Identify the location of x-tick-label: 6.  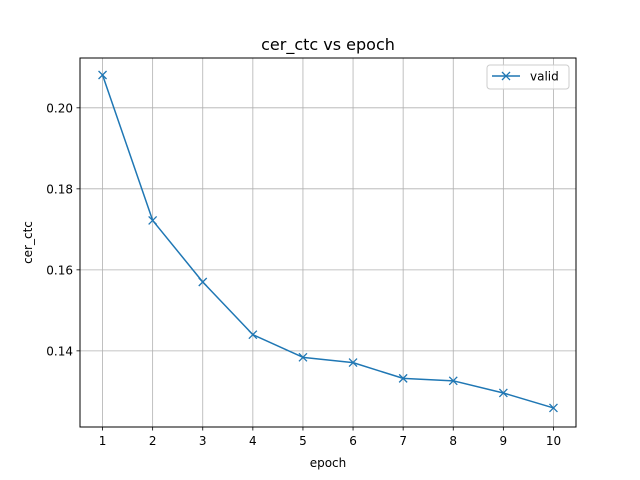
(353, 441).